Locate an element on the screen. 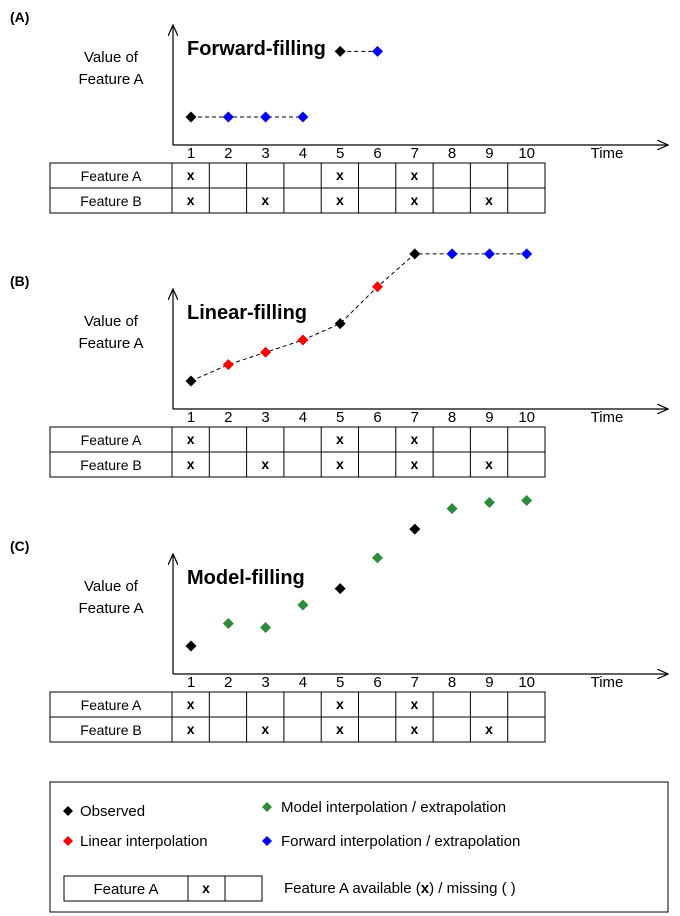 The height and width of the screenshot is (916, 680). legend-box is located at coordinates (359, 847).